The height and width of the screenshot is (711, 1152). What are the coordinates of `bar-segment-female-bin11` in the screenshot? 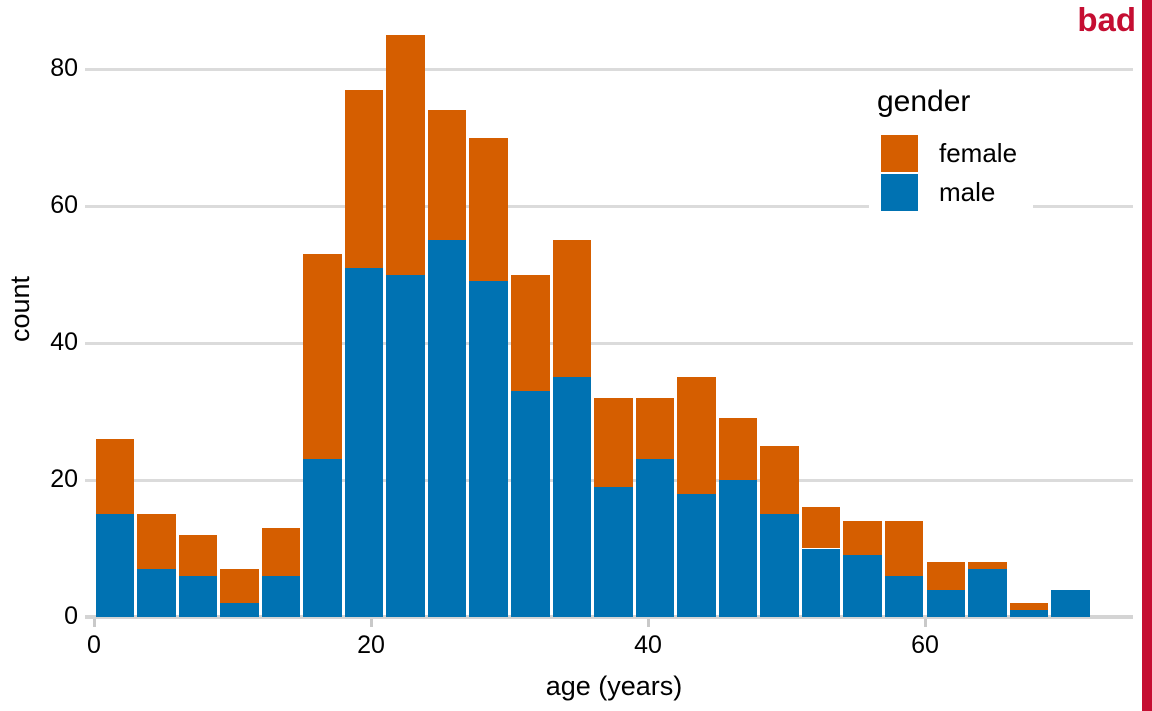 It's located at (572, 309).